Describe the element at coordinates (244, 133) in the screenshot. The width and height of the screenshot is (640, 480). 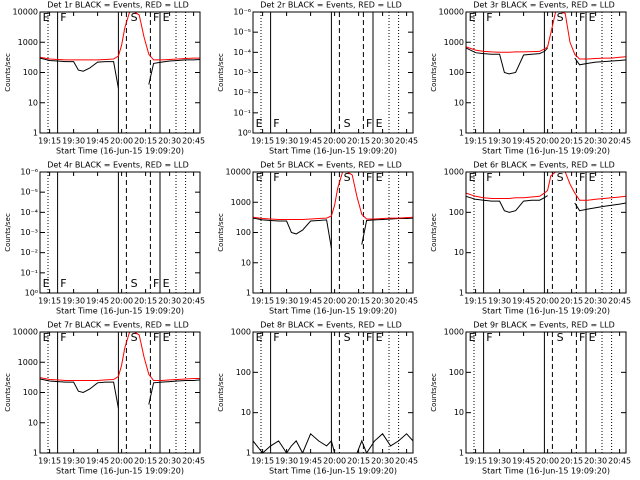
I see `y-tick-label: 10⁰` at that location.